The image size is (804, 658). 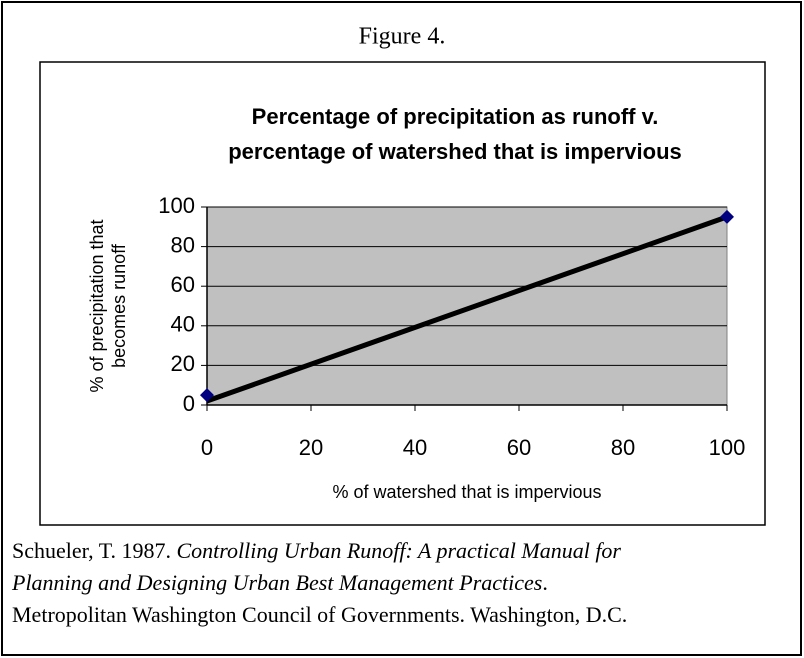 What do you see at coordinates (519, 447) in the screenshot?
I see `x-tick-label: 60` at bounding box center [519, 447].